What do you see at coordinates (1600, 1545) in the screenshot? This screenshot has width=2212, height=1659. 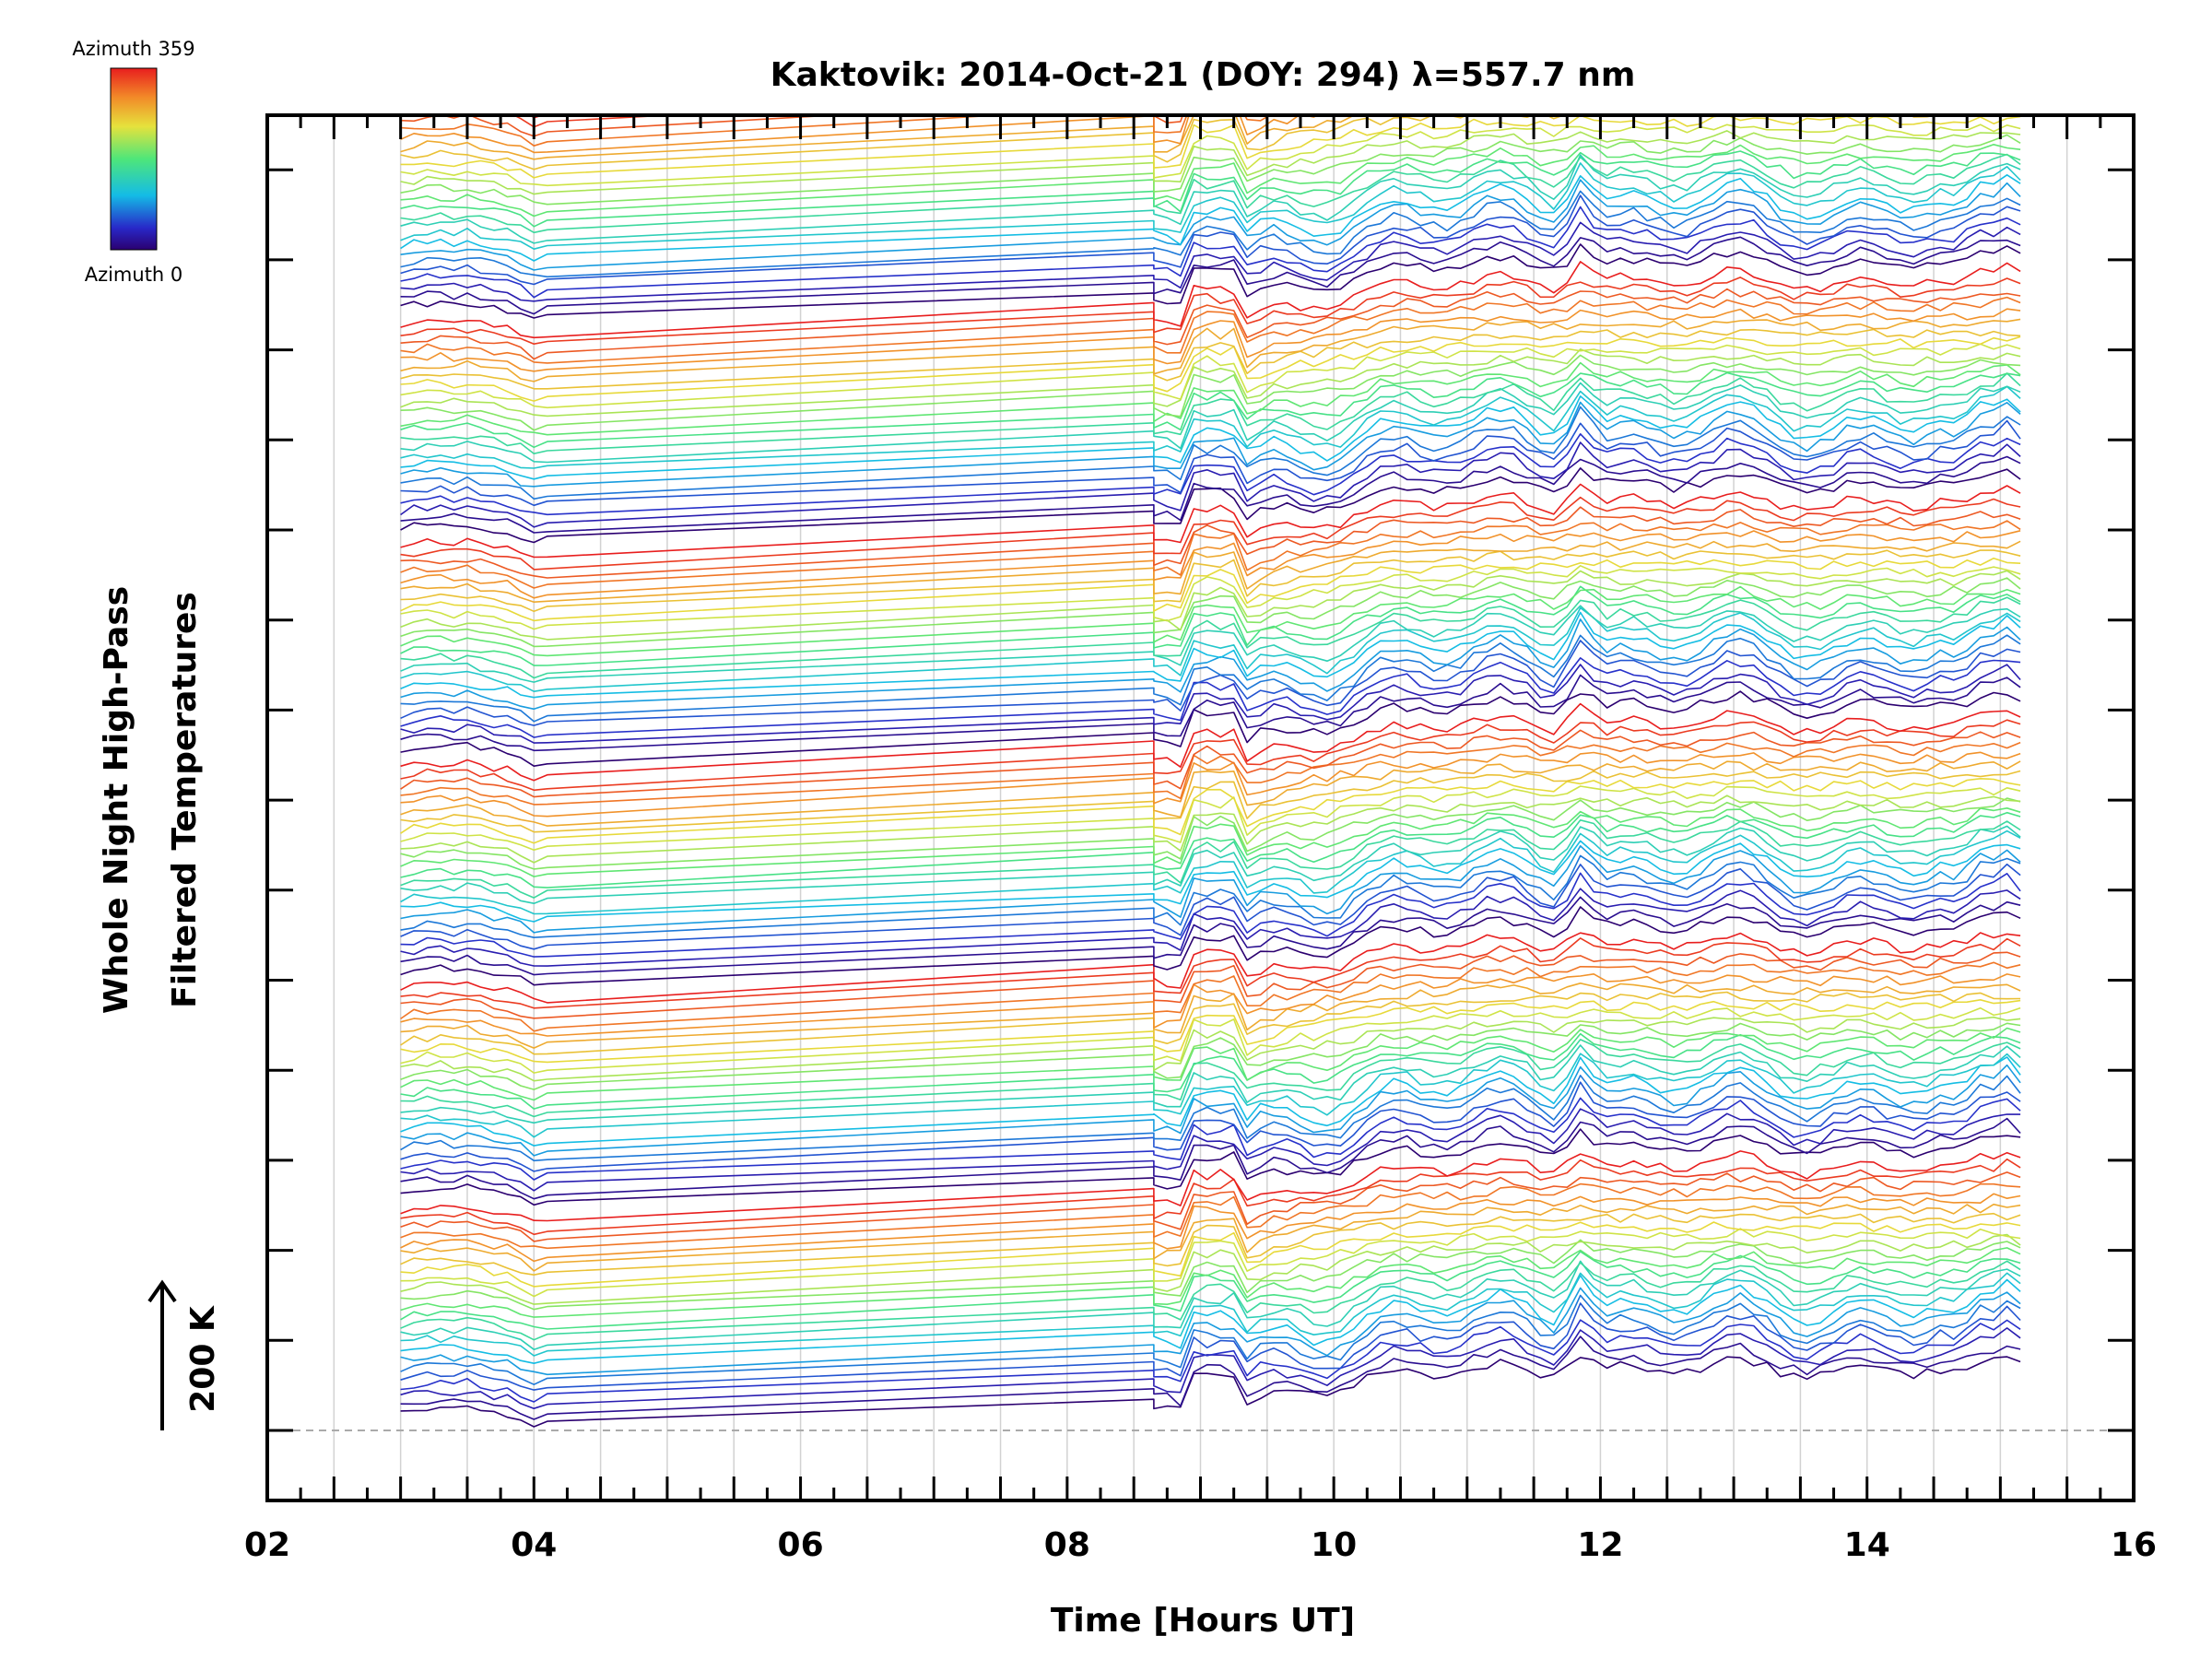 I see `x-tick-label: 12` at bounding box center [1600, 1545].